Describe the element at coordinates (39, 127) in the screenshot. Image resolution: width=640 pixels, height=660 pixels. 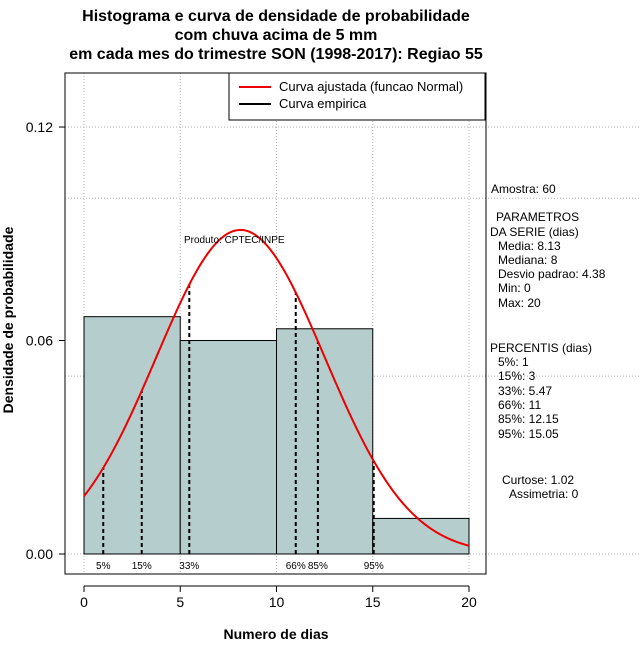
I see `y-tick-label: 0.12` at that location.